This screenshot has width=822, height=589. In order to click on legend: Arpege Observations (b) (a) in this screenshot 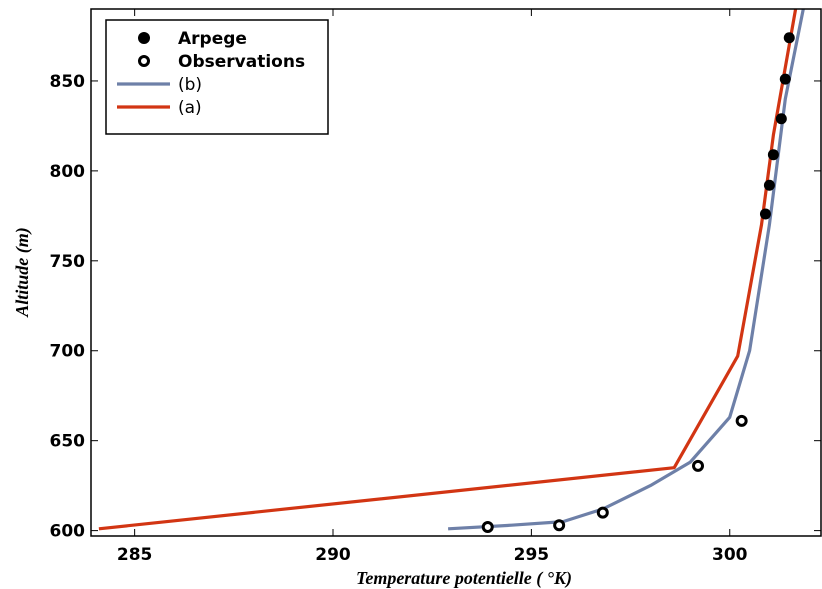, I will do `click(217, 77)`.